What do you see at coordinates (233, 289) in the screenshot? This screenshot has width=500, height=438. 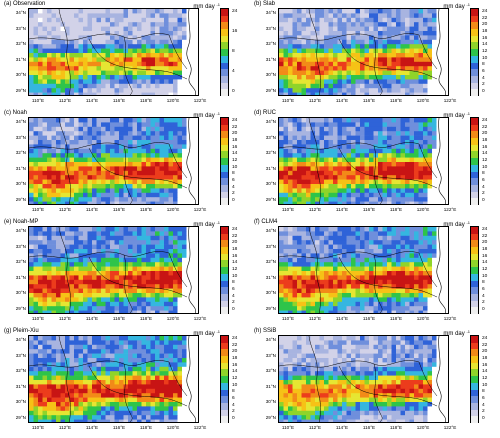 I see `colorbar-tick-label: 6` at bounding box center [233, 289].